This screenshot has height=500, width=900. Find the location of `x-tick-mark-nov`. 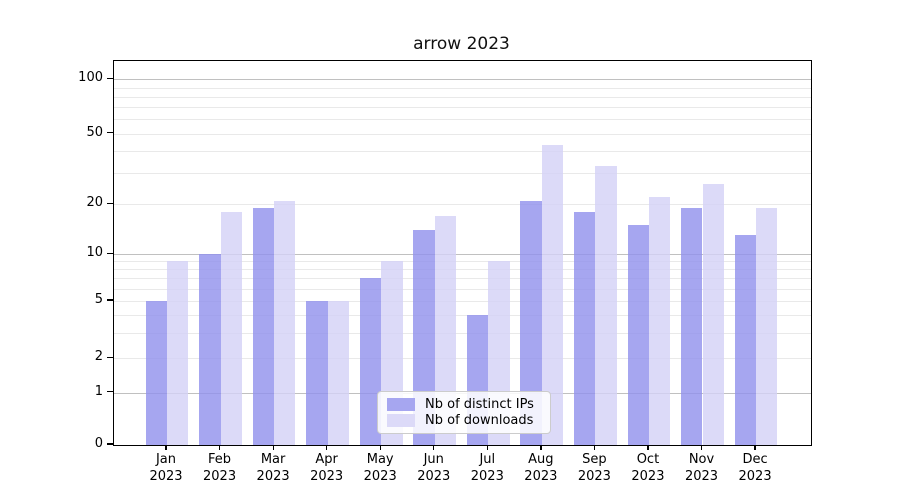

x-tick-mark-nov is located at coordinates (701, 447).